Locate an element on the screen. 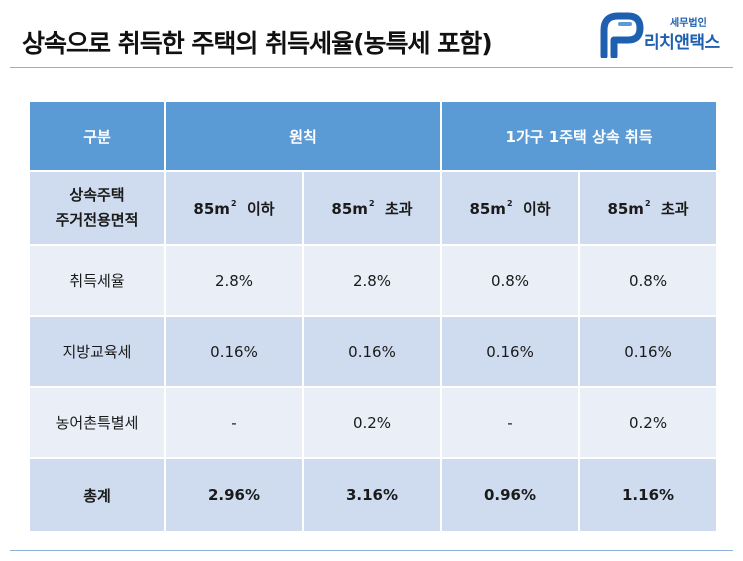  row-label: 취득세율 is located at coordinates (97, 280).